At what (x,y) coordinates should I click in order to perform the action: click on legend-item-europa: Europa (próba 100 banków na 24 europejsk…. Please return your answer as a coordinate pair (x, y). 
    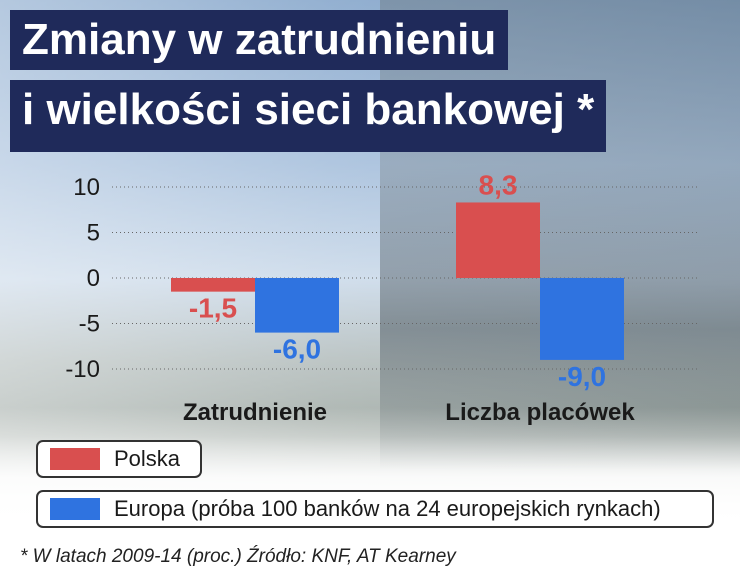
    Looking at the image, I should click on (375, 509).